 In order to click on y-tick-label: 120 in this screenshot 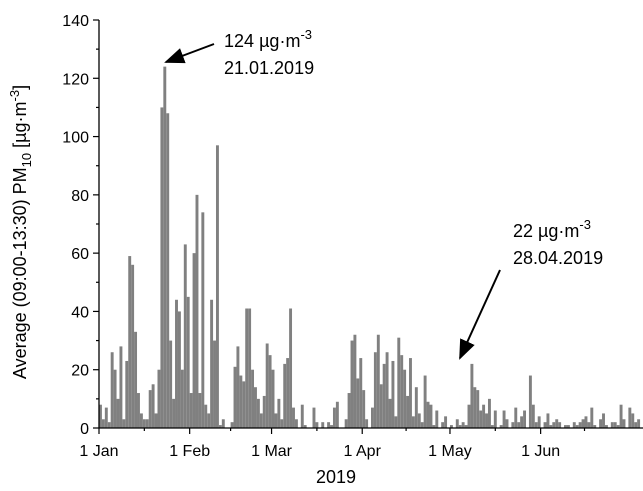, I will do `click(75, 79)`.